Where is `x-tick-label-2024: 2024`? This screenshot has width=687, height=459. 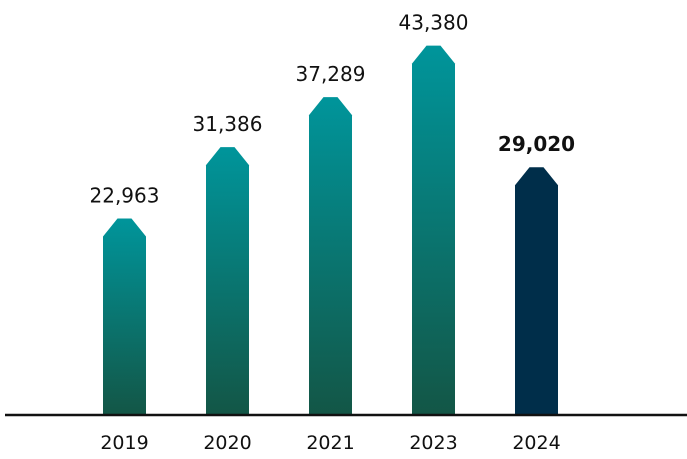
x-tick-label-2024: 2024 is located at coordinates (536, 443).